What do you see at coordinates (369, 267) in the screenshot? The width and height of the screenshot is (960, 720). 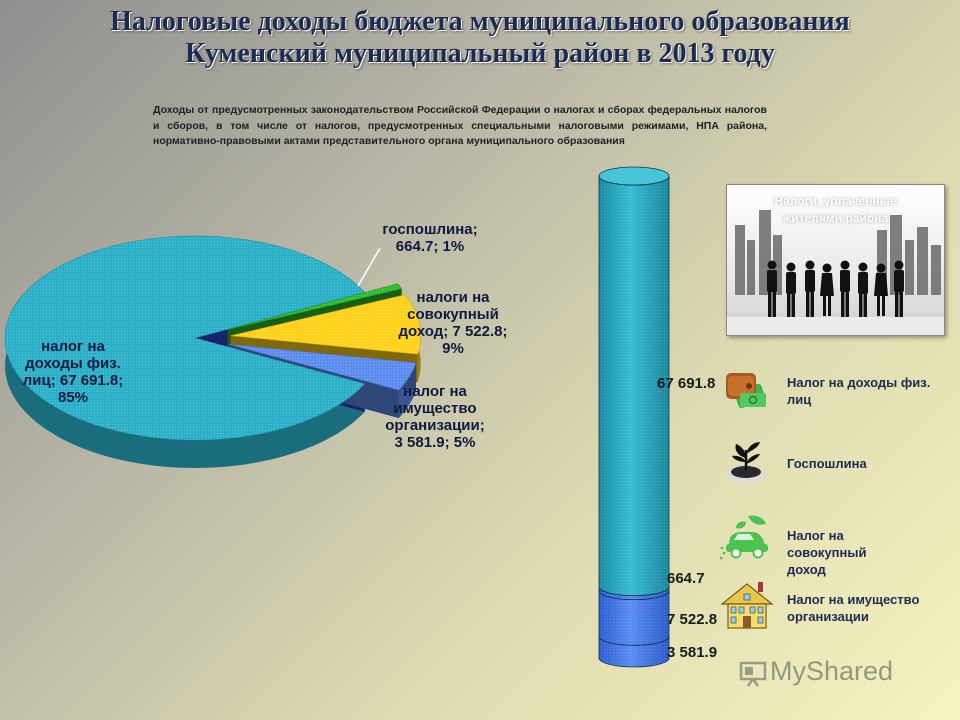 I see `gosposhlina-leader-line` at bounding box center [369, 267].